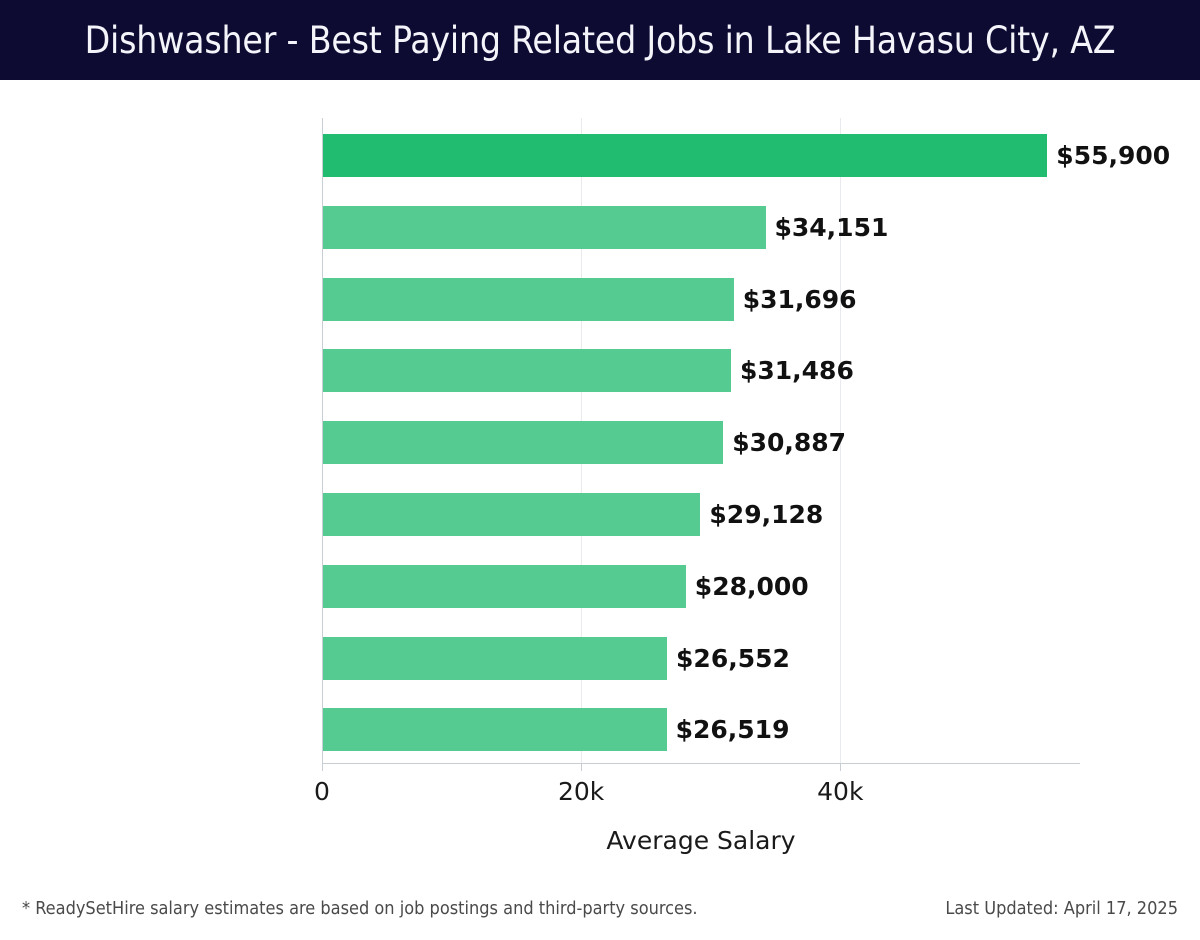 The width and height of the screenshot is (1200, 940). Describe the element at coordinates (841, 440) in the screenshot. I see `gridline` at that location.